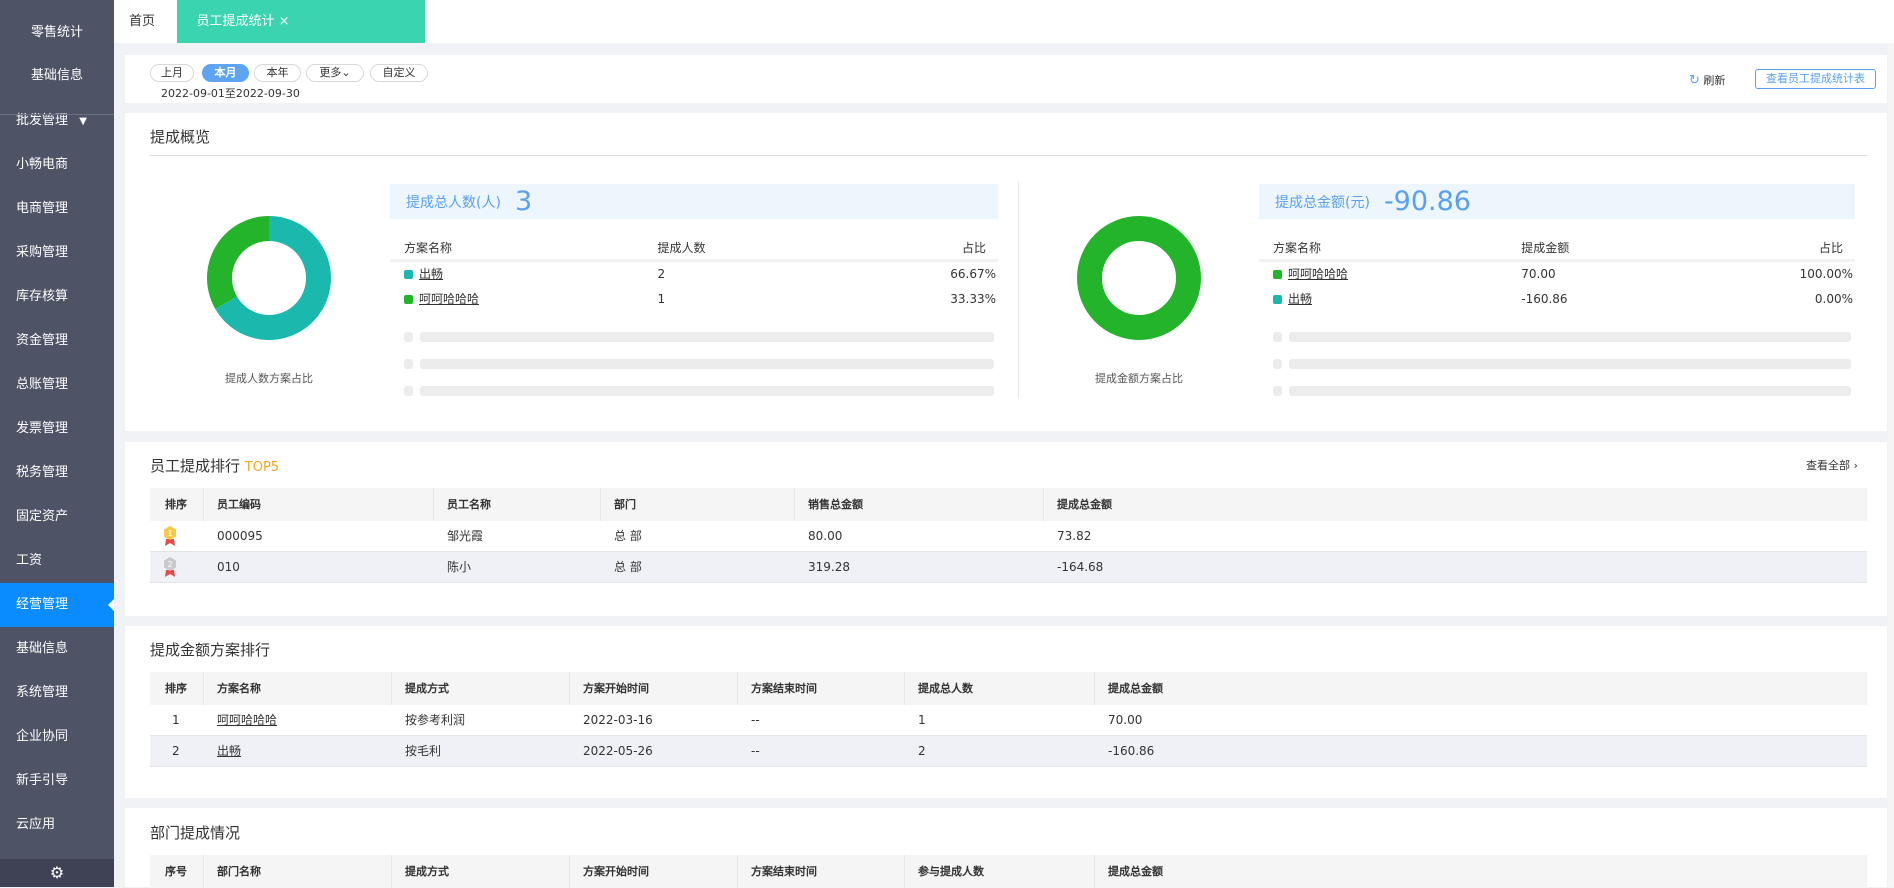  Describe the element at coordinates (453, 203) in the screenshot. I see `people-total-label: 提成总人数(人)` at that location.